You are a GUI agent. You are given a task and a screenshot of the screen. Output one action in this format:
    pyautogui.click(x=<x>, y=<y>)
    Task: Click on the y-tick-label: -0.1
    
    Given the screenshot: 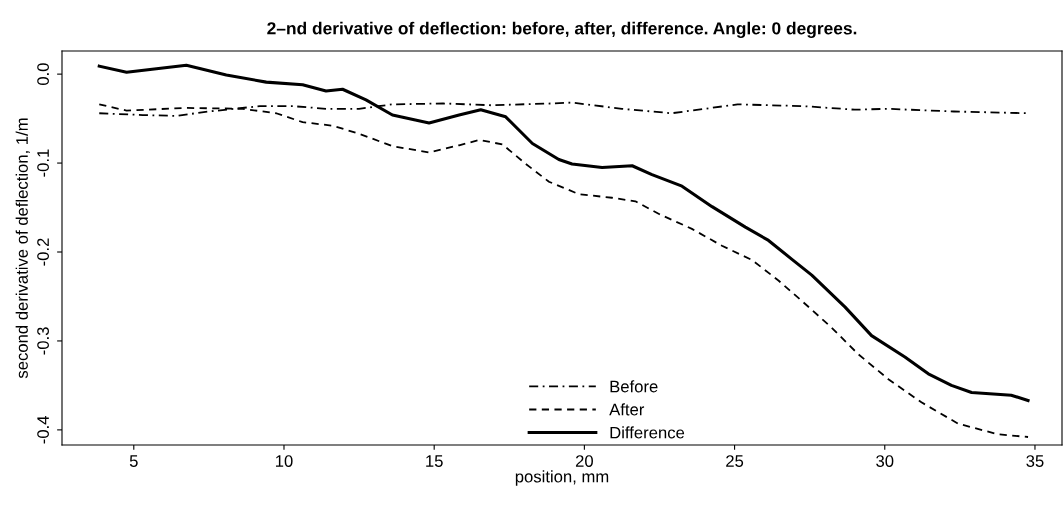 What is the action you would take?
    pyautogui.click(x=43, y=163)
    